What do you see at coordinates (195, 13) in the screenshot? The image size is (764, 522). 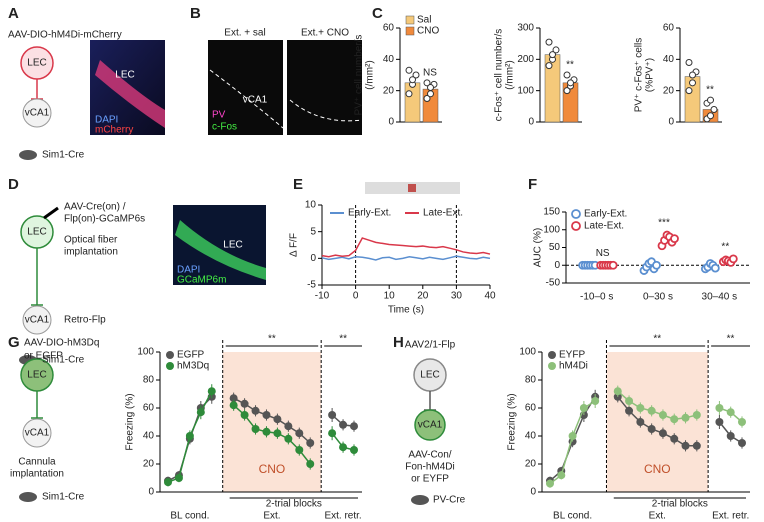 I see `panel-letter: B` at bounding box center [195, 13].